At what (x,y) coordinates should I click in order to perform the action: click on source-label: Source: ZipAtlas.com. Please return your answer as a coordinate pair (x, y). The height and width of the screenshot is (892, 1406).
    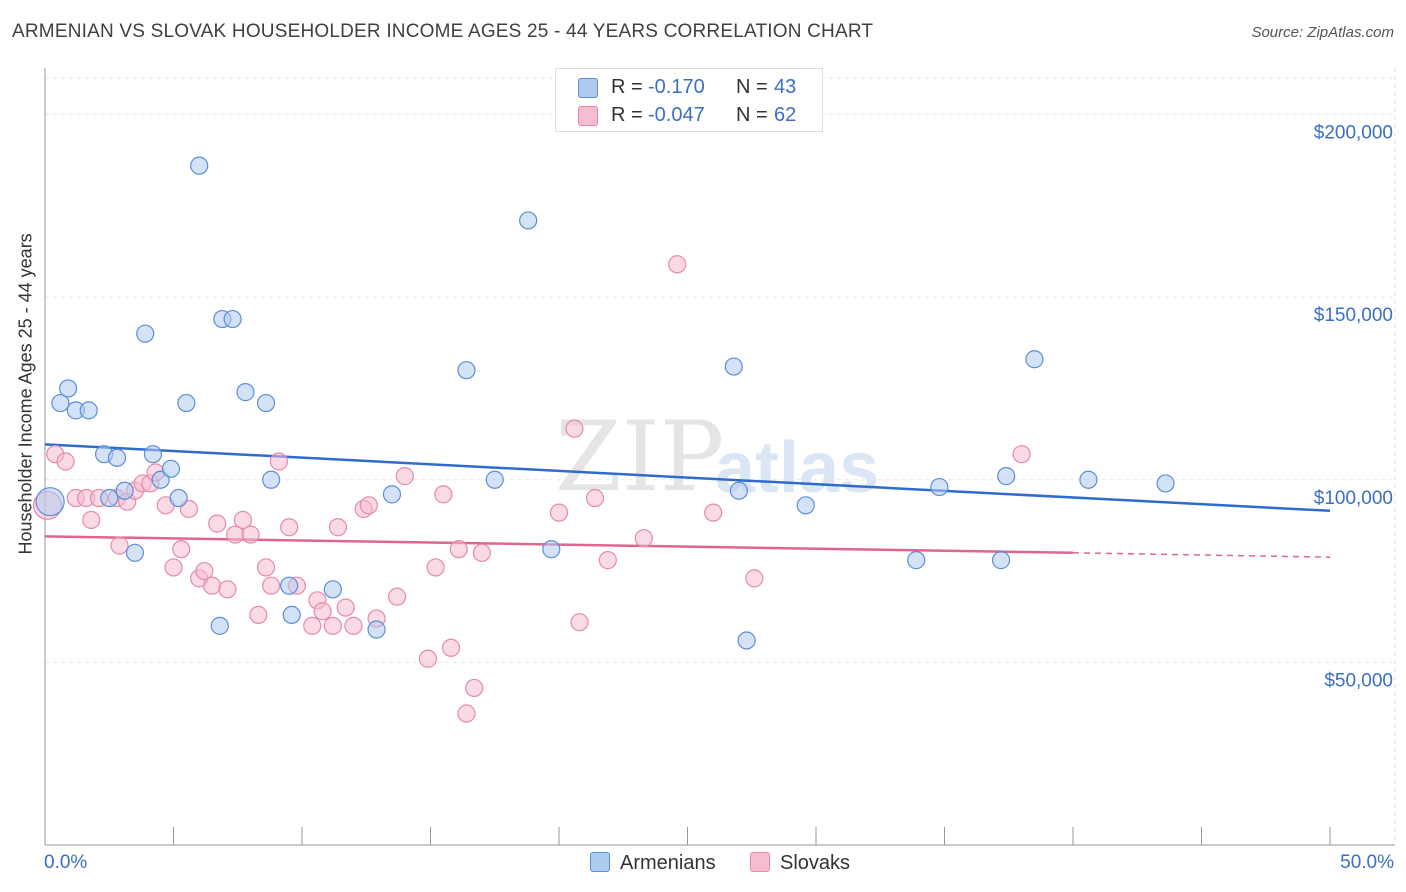
    Looking at the image, I should click on (1322, 32).